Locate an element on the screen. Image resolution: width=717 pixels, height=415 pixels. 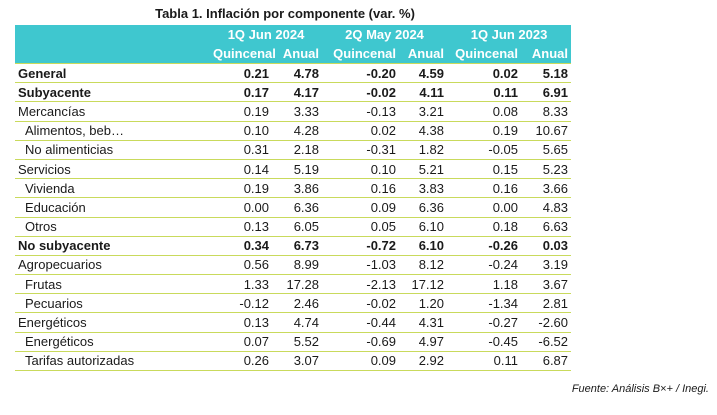
cell-quincenal: -1.34 is located at coordinates (484, 303).